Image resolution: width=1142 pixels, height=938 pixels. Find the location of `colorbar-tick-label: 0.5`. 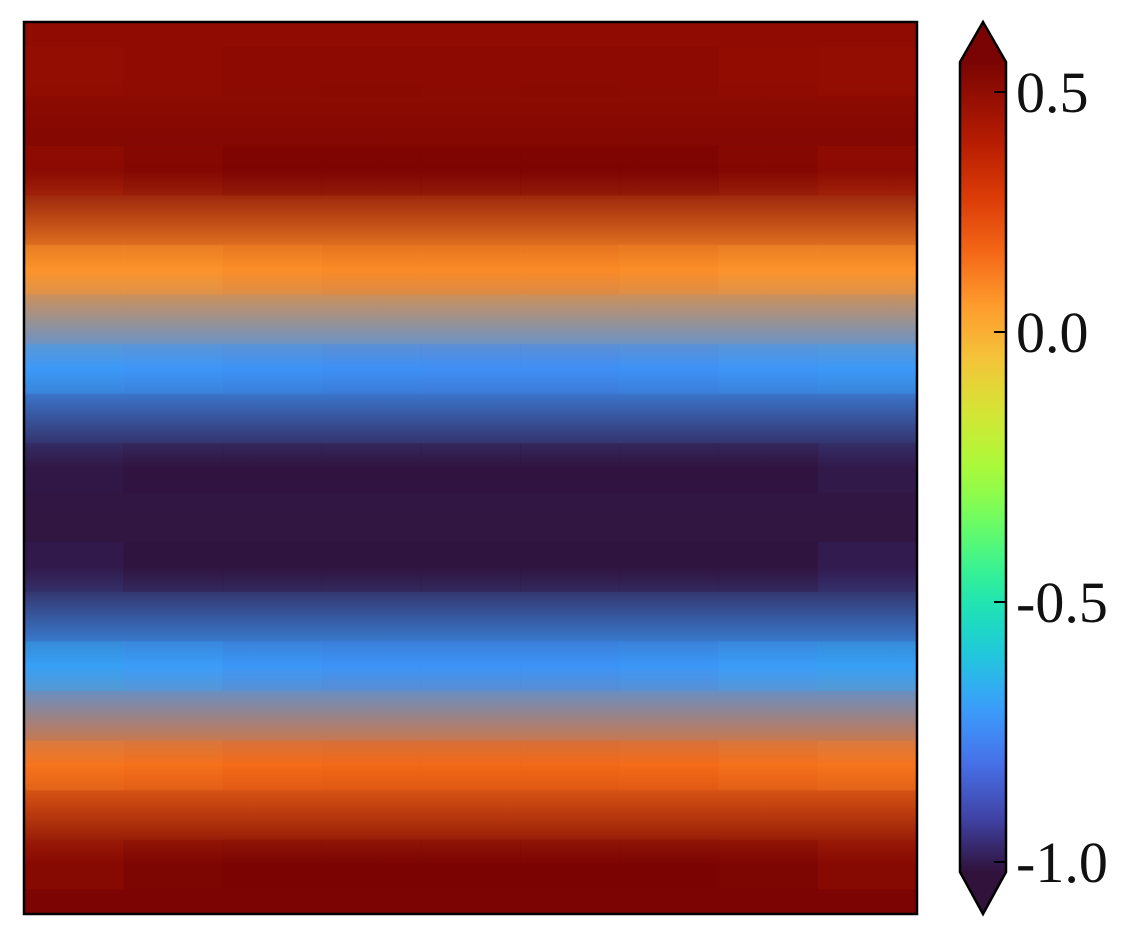

colorbar-tick-label: 0.5 is located at coordinates (1052, 92).